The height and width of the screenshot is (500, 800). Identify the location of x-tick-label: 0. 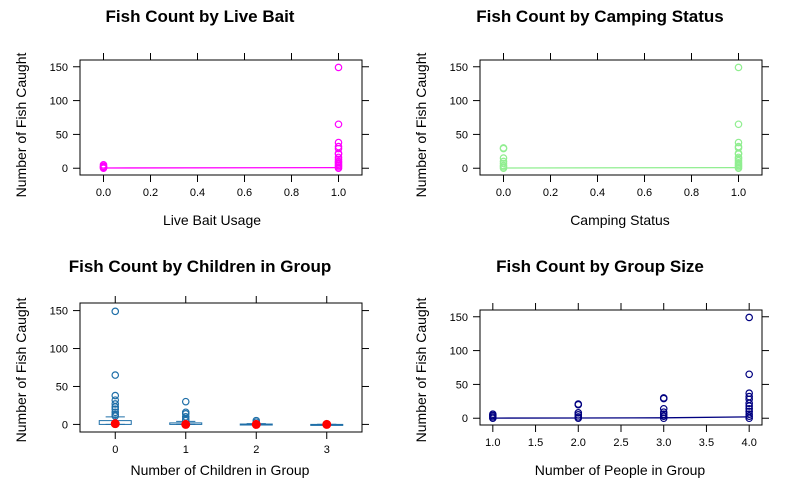
(115, 450).